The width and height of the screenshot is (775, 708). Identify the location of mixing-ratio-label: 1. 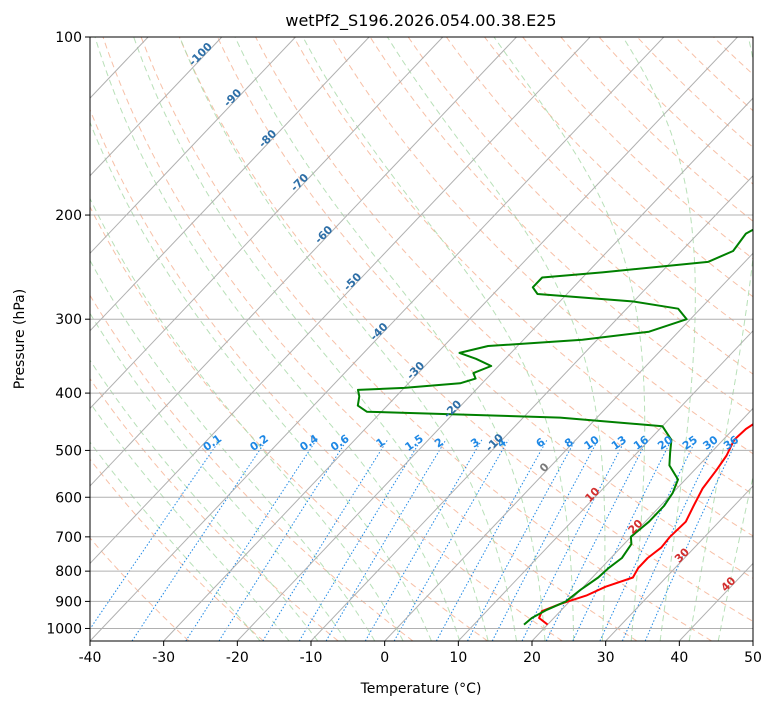
(381, 442).